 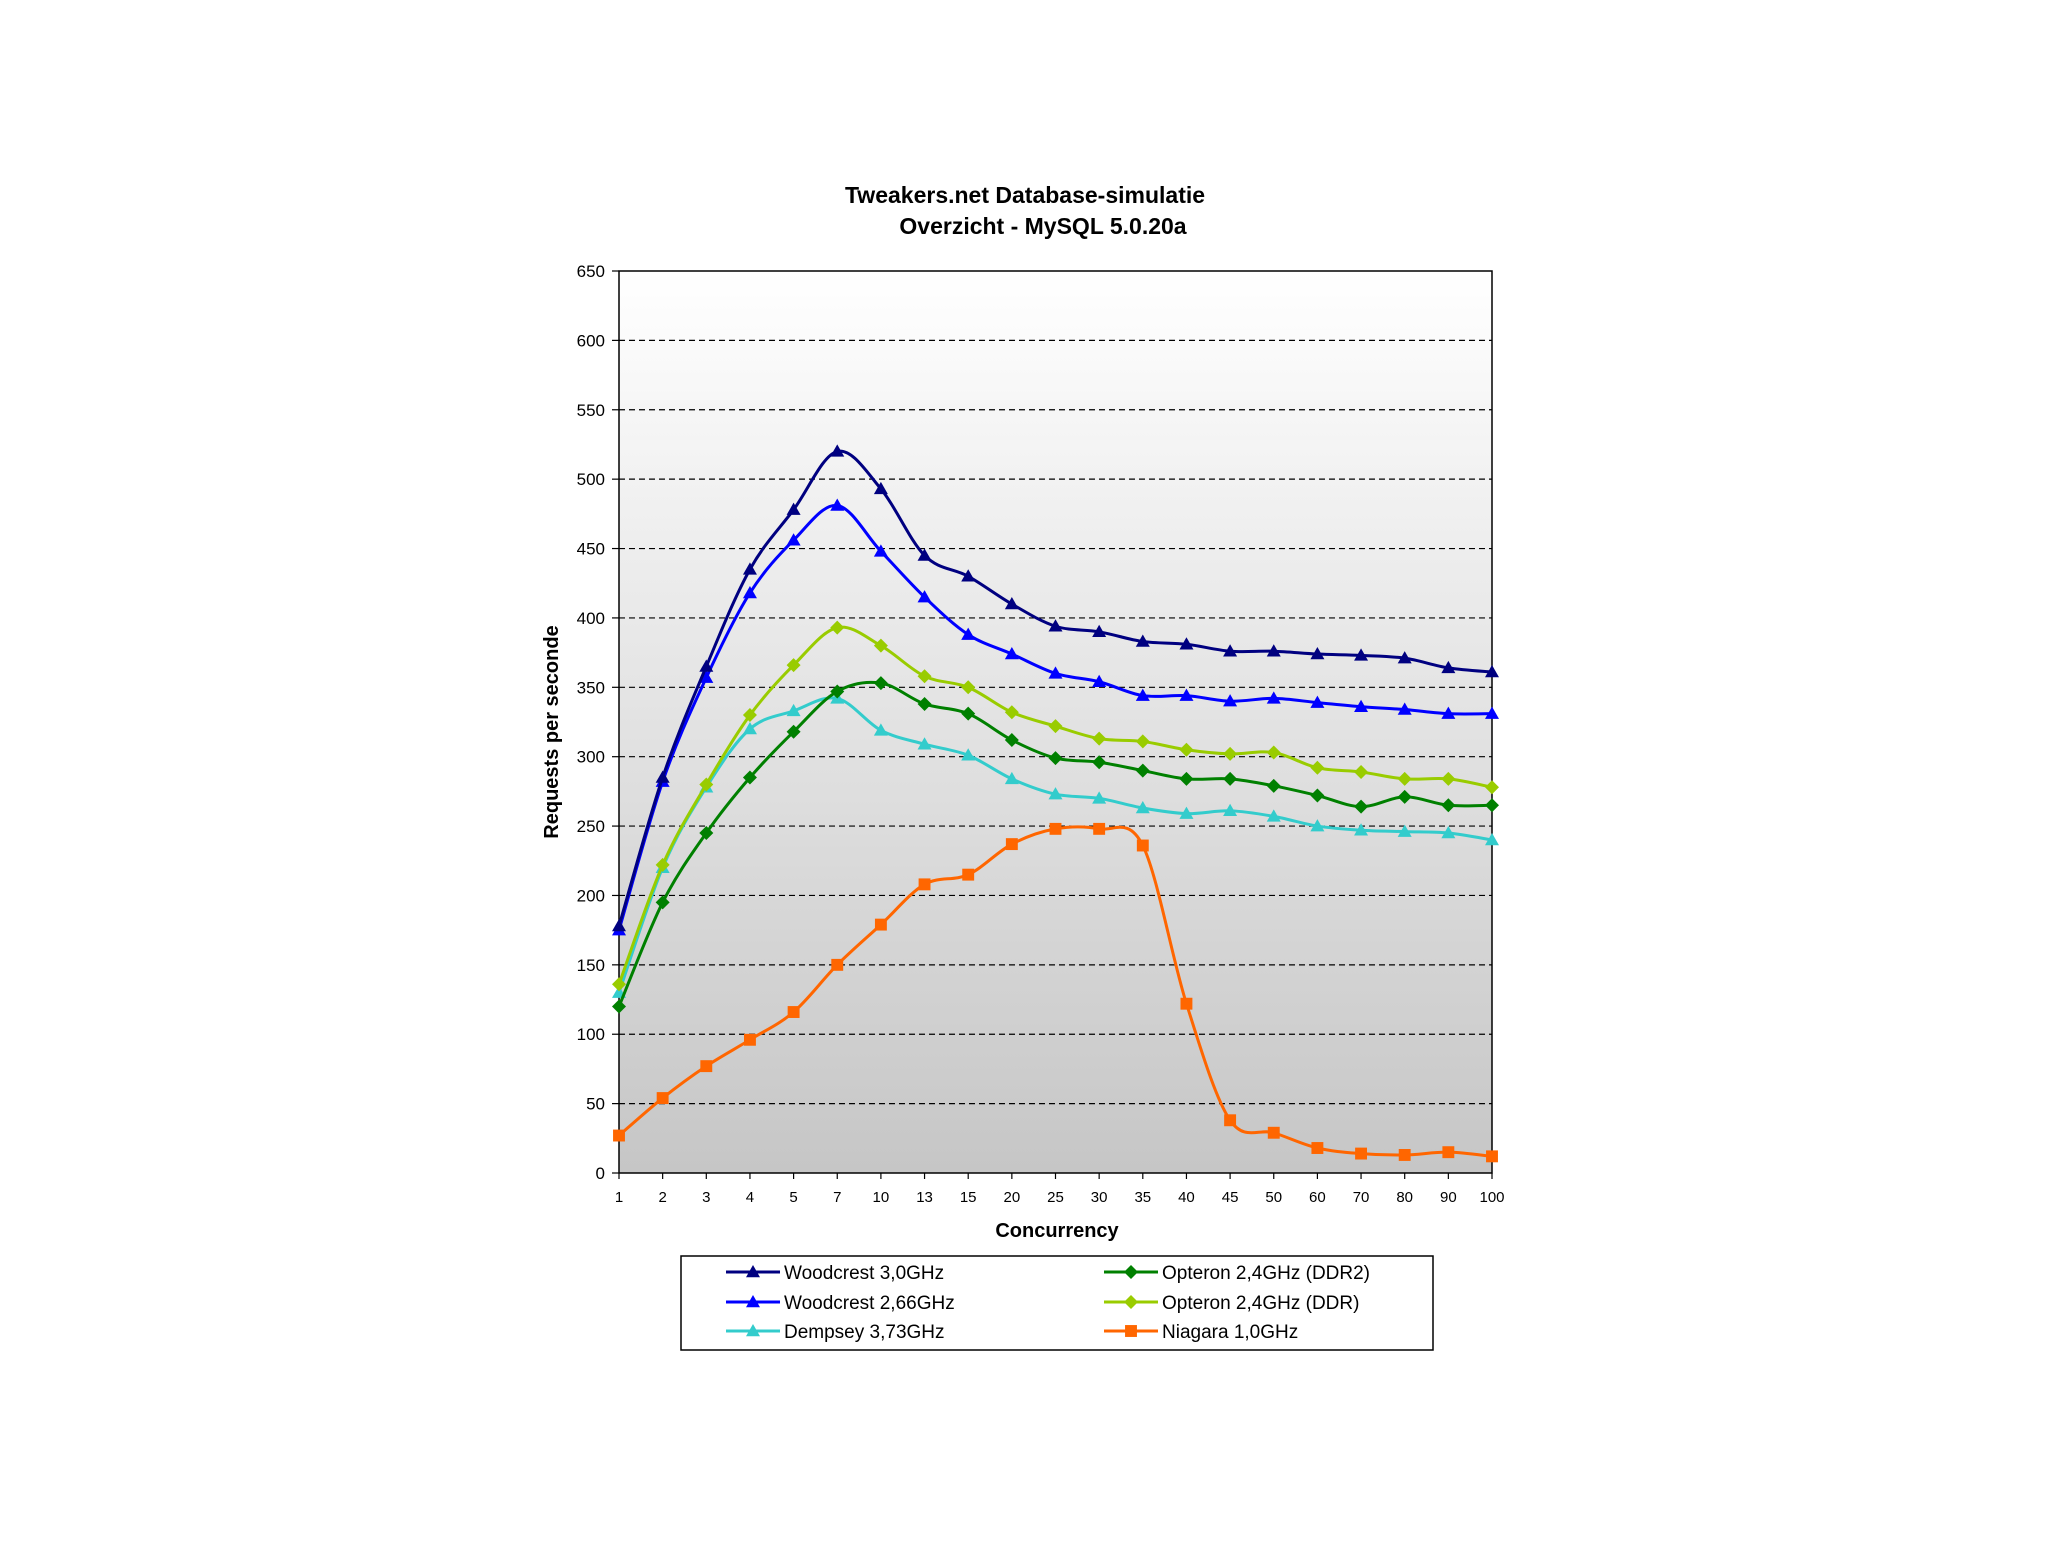 I want to click on x-tick-label: 10, so click(x=881, y=1197).